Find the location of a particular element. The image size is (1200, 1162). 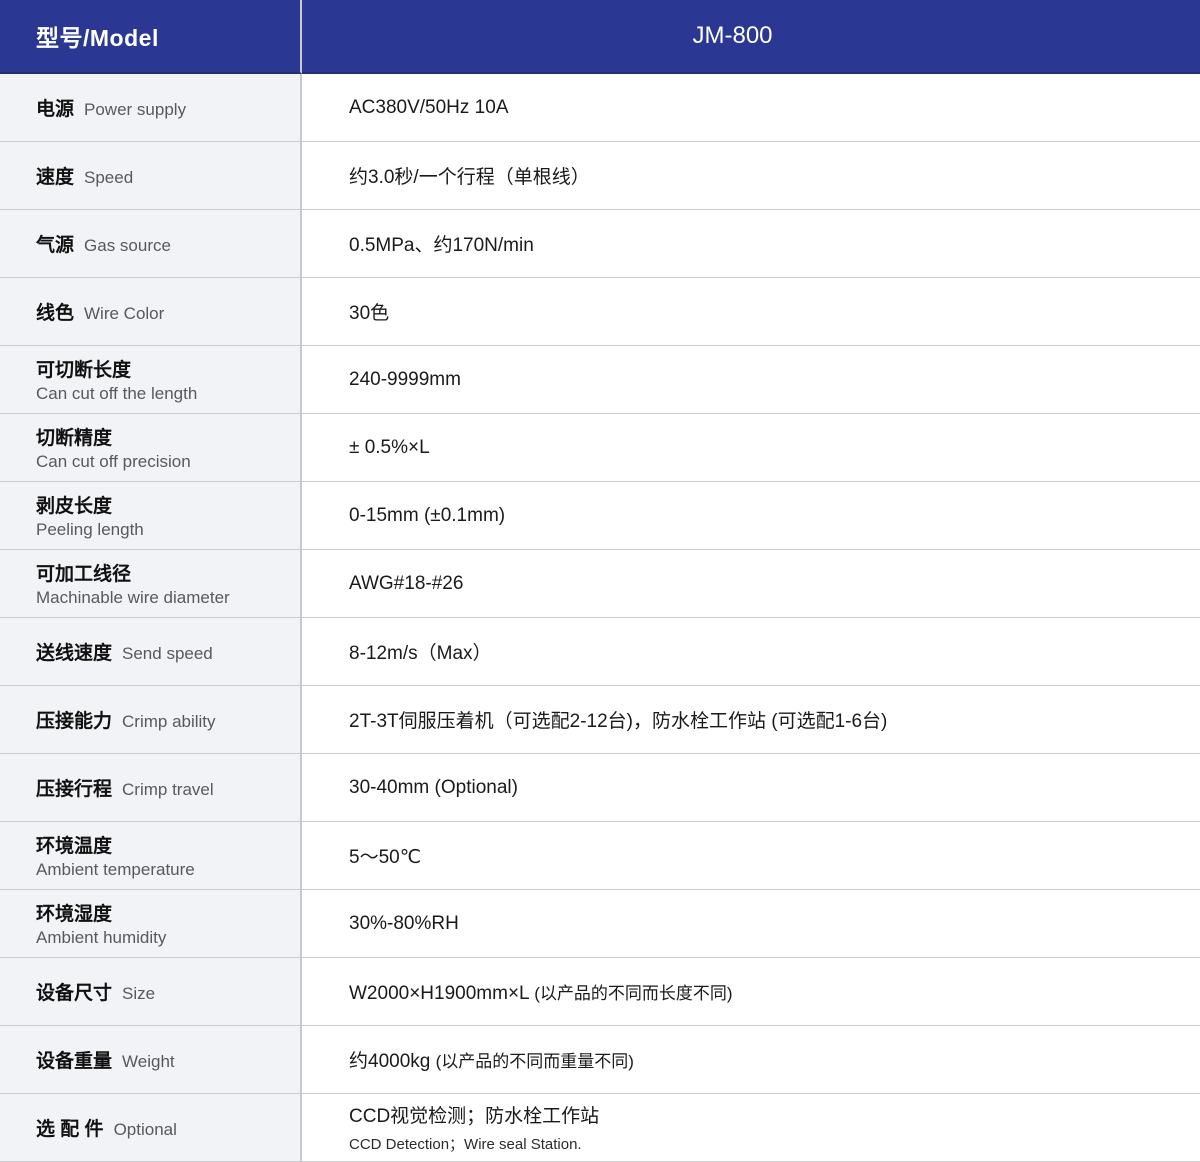

spec-row-gas-source: 气源 Gas source 0.5MPa、约170N/min is located at coordinates (600, 244).